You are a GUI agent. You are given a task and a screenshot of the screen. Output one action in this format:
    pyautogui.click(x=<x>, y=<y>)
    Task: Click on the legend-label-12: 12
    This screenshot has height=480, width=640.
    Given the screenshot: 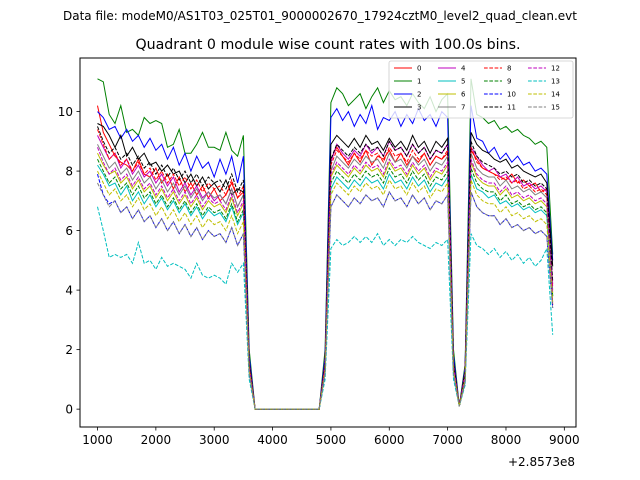 What is the action you would take?
    pyautogui.click(x=555, y=69)
    